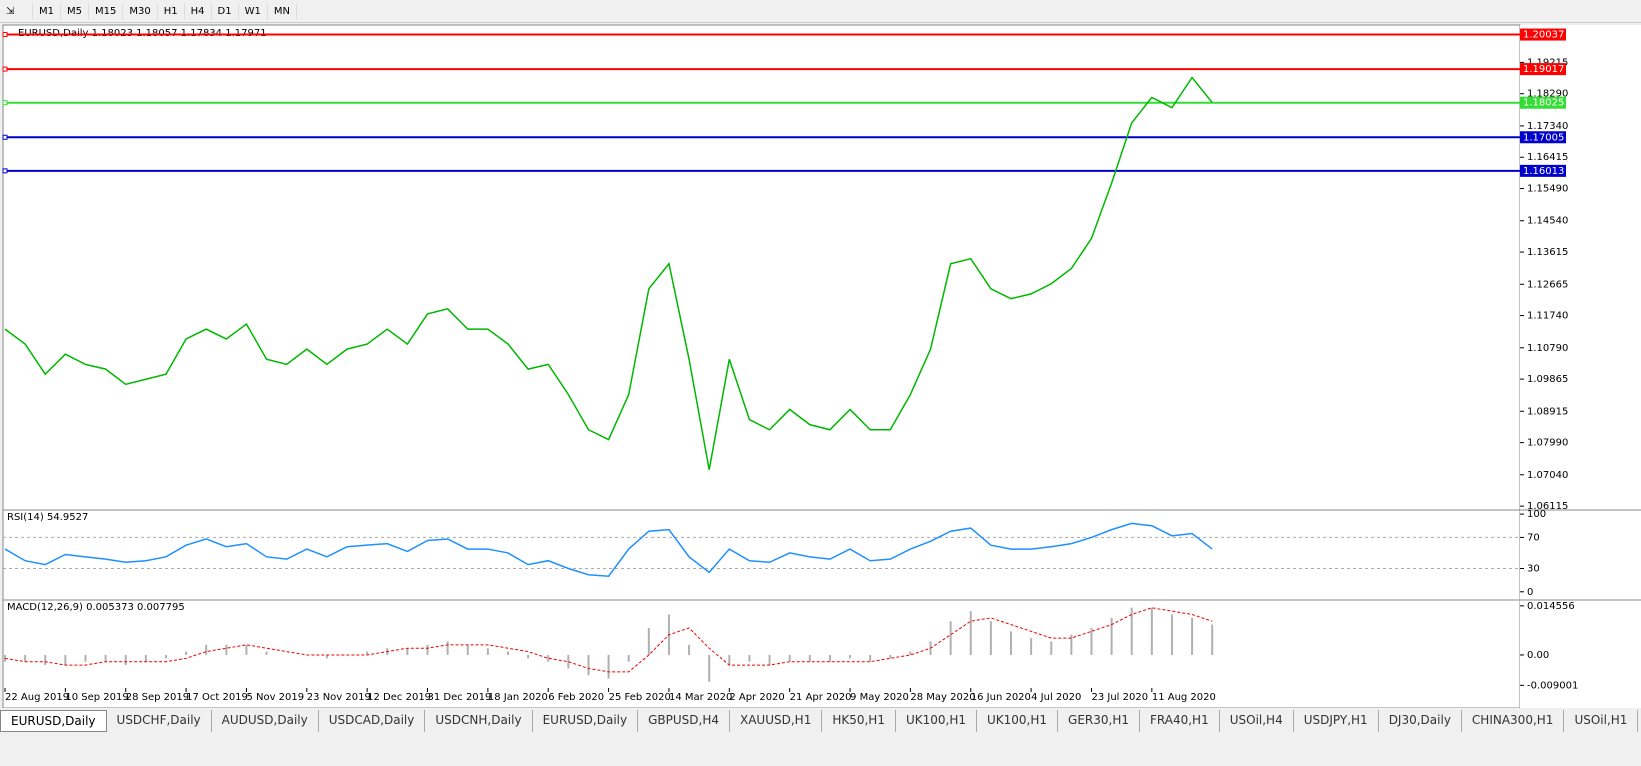  What do you see at coordinates (1547, 379) in the screenshot?
I see `y-tick-label: 1.09865` at bounding box center [1547, 379].